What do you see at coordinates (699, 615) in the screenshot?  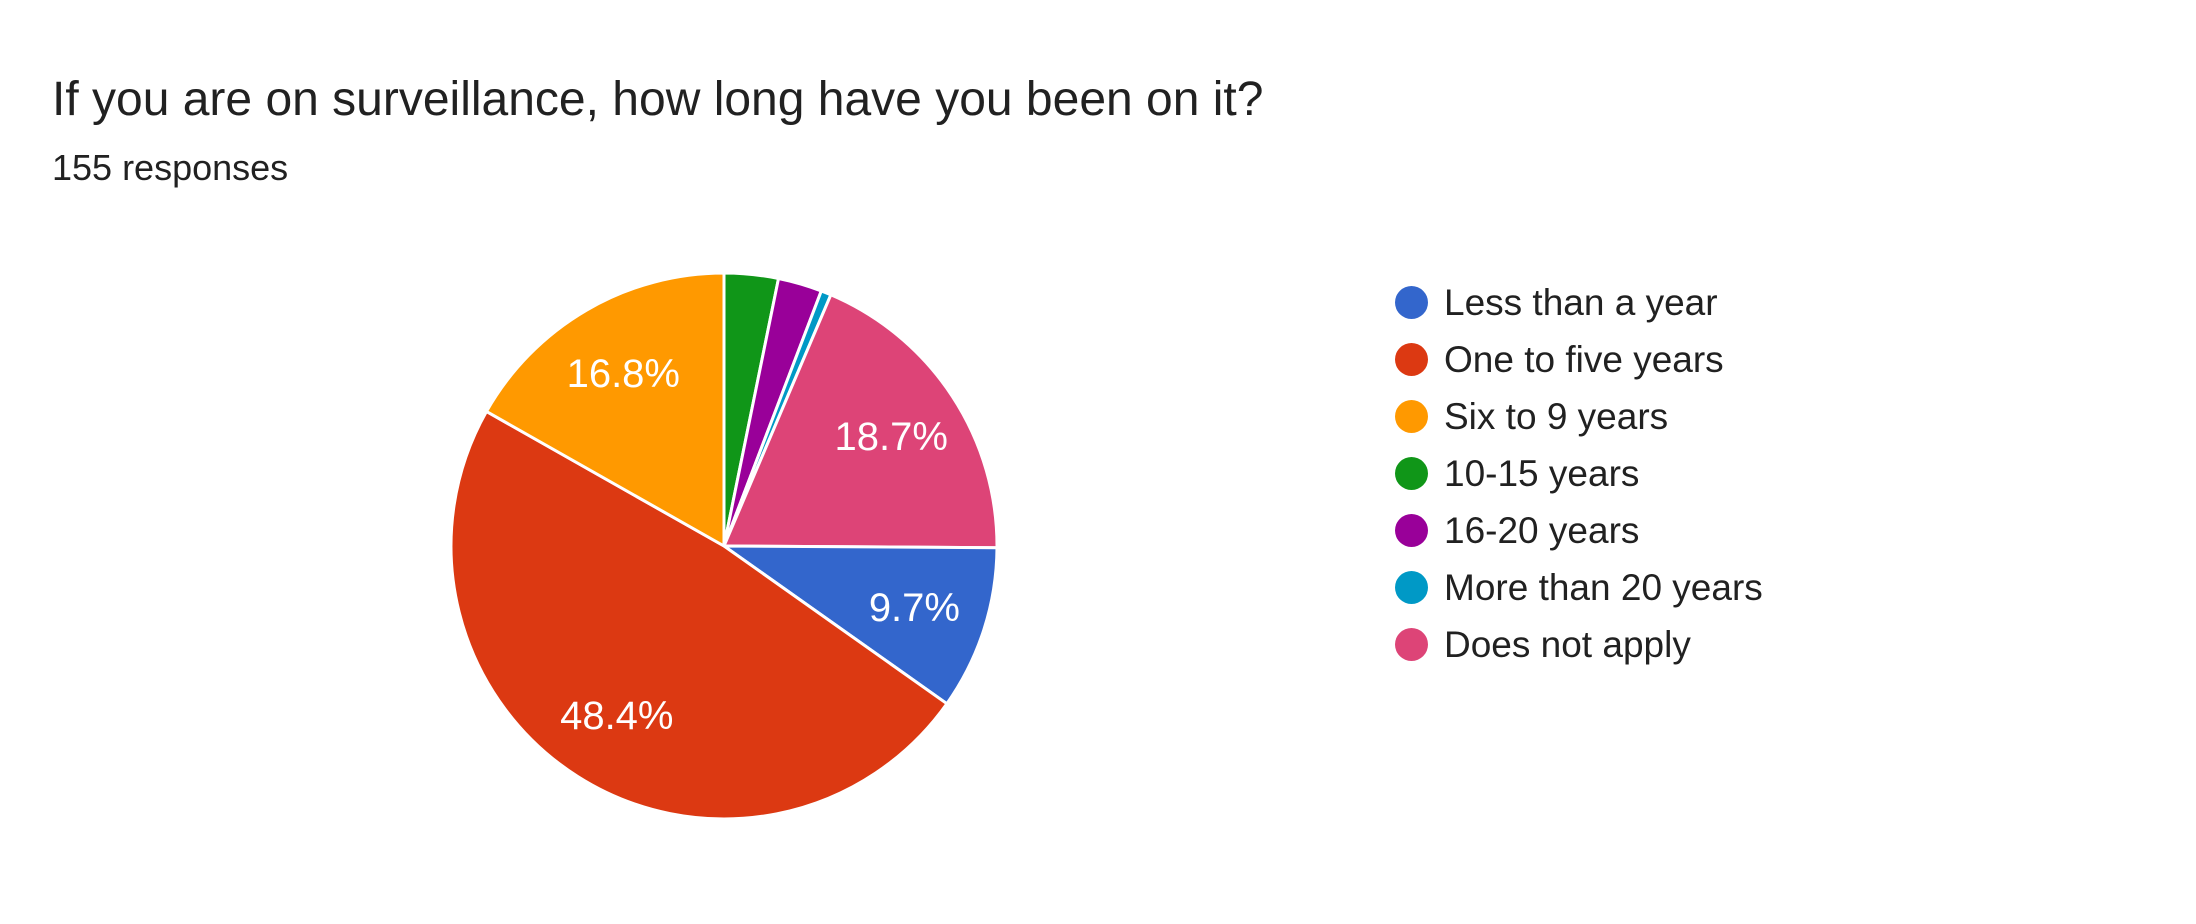 I see `pie-slice-one-to-five-years` at bounding box center [699, 615].